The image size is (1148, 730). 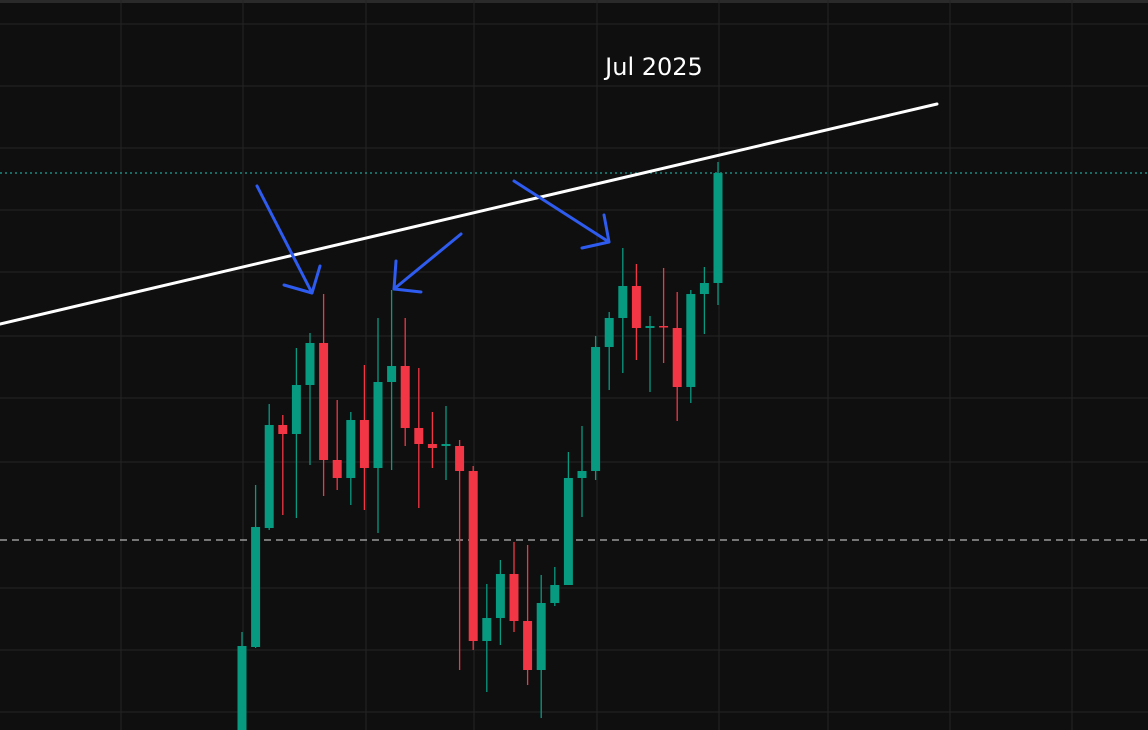 What do you see at coordinates (574, 1) in the screenshot?
I see `top-border` at bounding box center [574, 1].